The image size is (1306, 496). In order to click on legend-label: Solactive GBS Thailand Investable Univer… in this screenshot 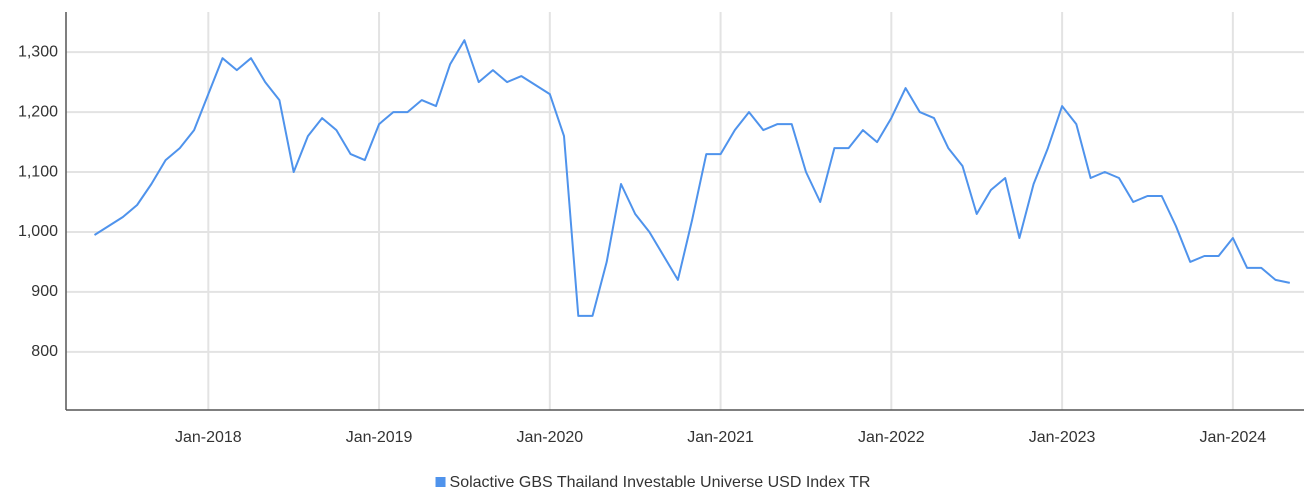, I will do `click(660, 482)`.